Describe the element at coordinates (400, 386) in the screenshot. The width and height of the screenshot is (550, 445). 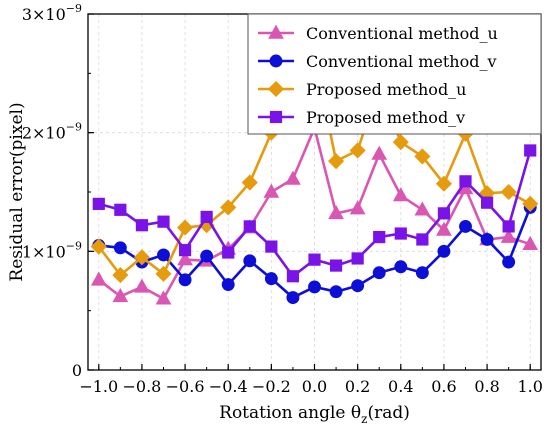
I see `x-tick-label: 0.4` at that location.